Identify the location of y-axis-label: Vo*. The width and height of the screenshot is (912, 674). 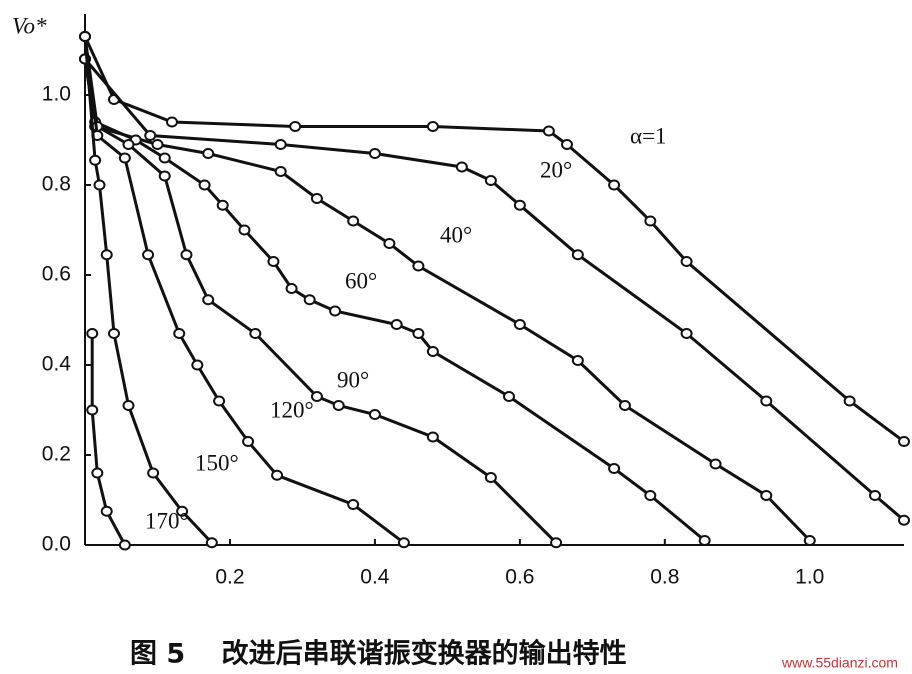
(29, 25).